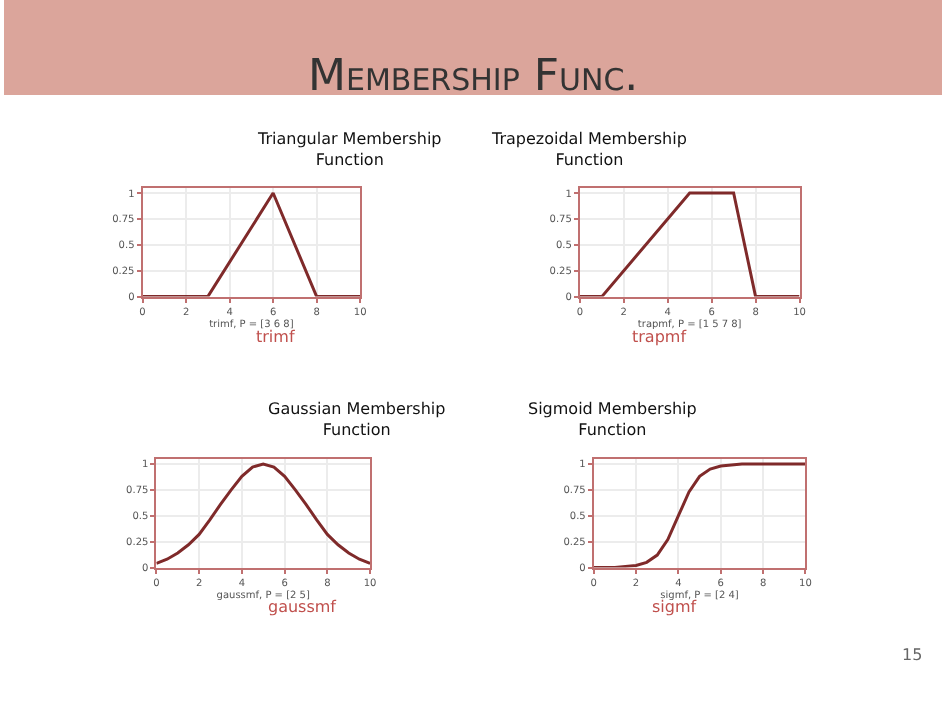 The height and width of the screenshot is (710, 948). What do you see at coordinates (674, 607) in the screenshot?
I see `text: sigmf` at bounding box center [674, 607].